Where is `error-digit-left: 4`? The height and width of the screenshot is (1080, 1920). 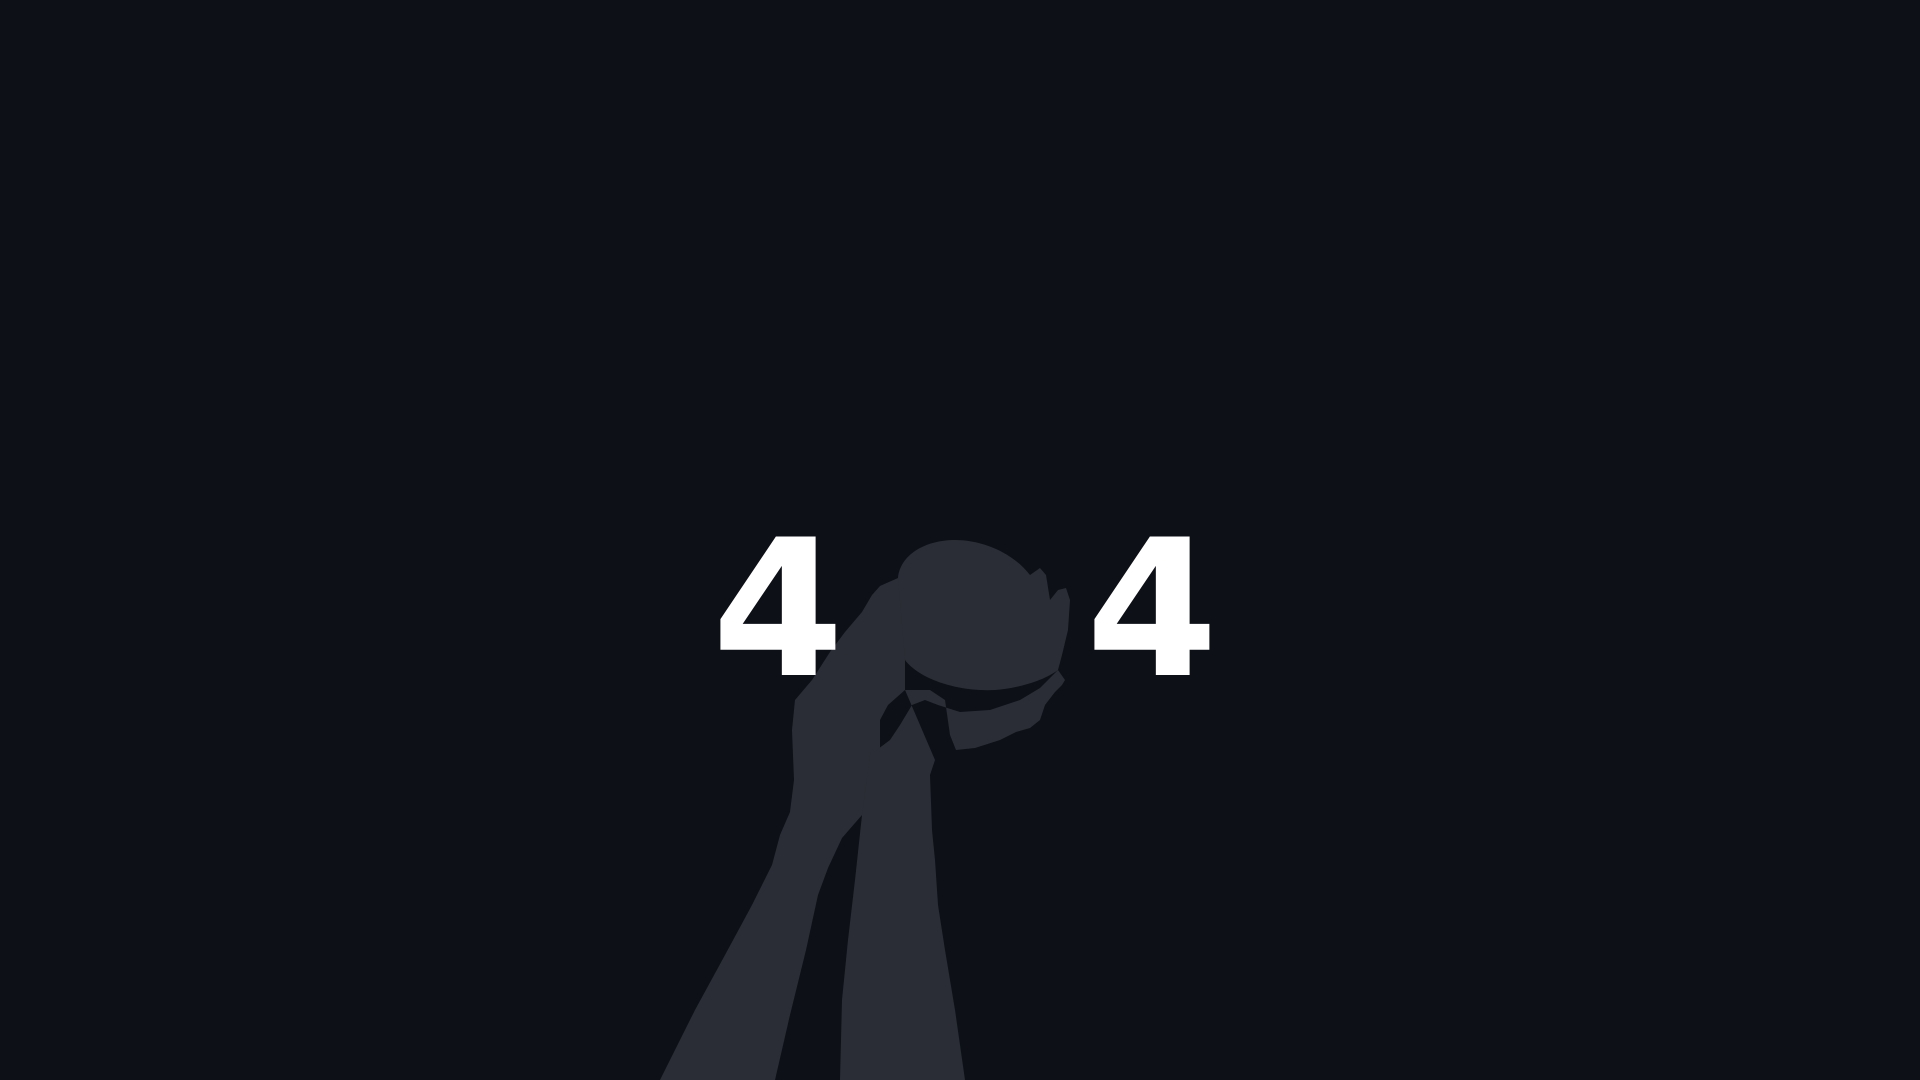
error-digit-left: 4 is located at coordinates (778, 609).